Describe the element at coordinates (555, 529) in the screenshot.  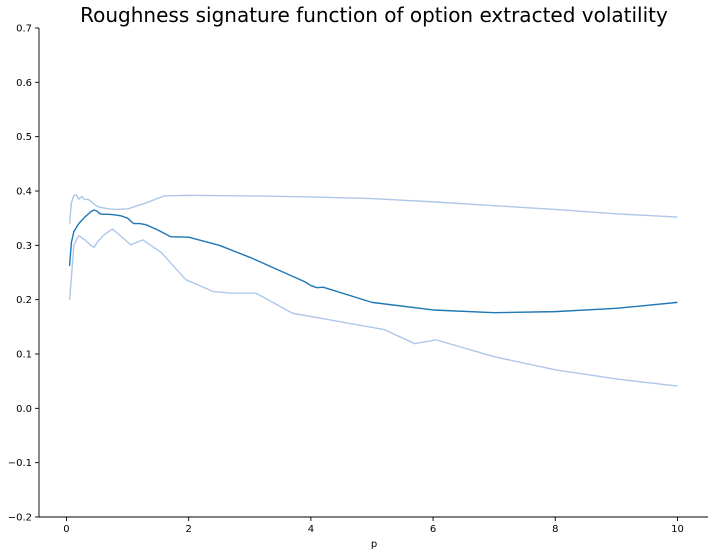
I see `x-tick-label: 8` at that location.